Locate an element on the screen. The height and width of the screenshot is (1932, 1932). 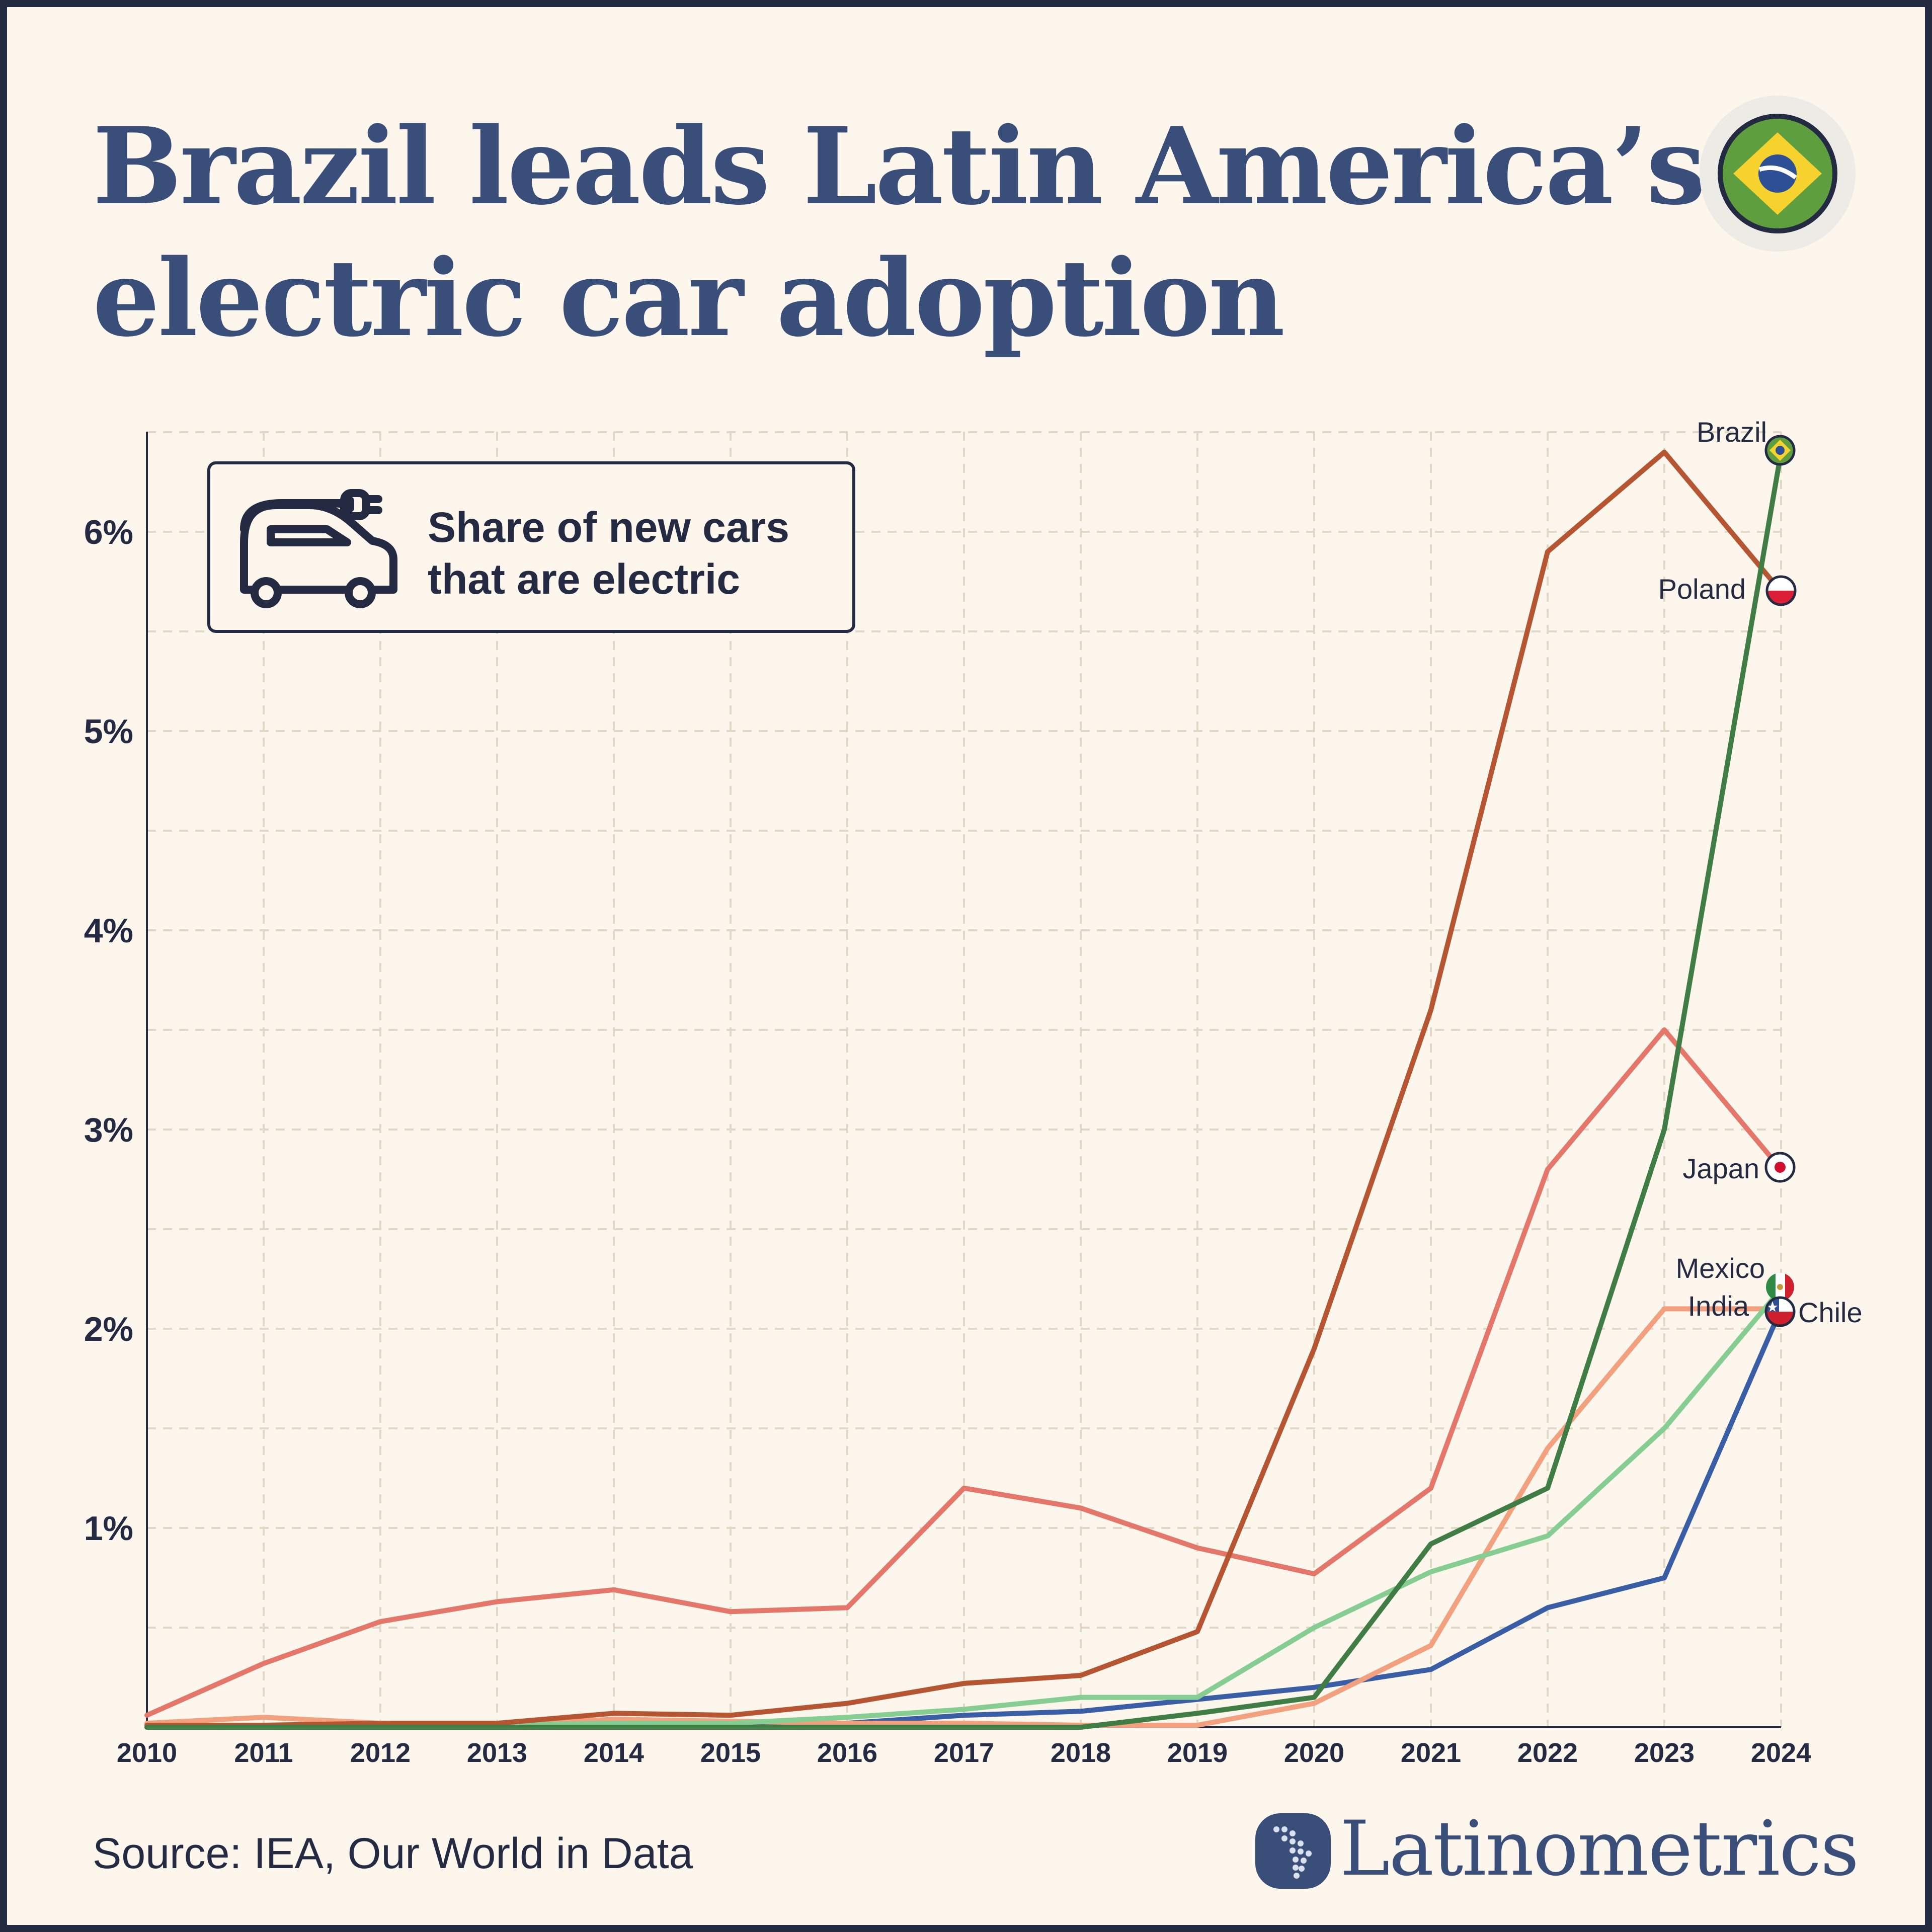
y-tick-label: 3% is located at coordinates (108, 1130).